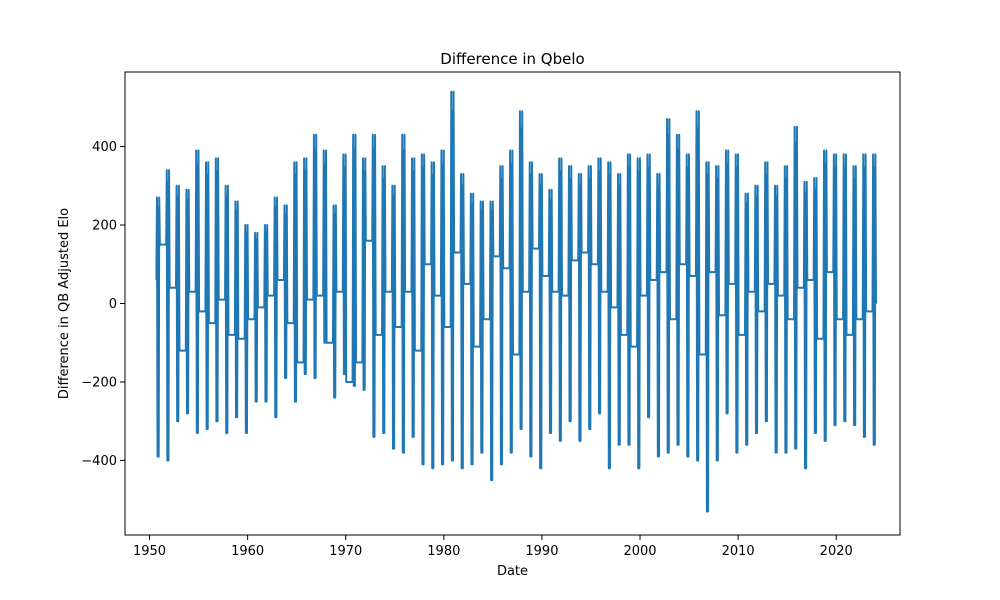 The width and height of the screenshot is (1000, 600). Describe the element at coordinates (99, 461) in the screenshot. I see `y-tick-label: −400` at that location.